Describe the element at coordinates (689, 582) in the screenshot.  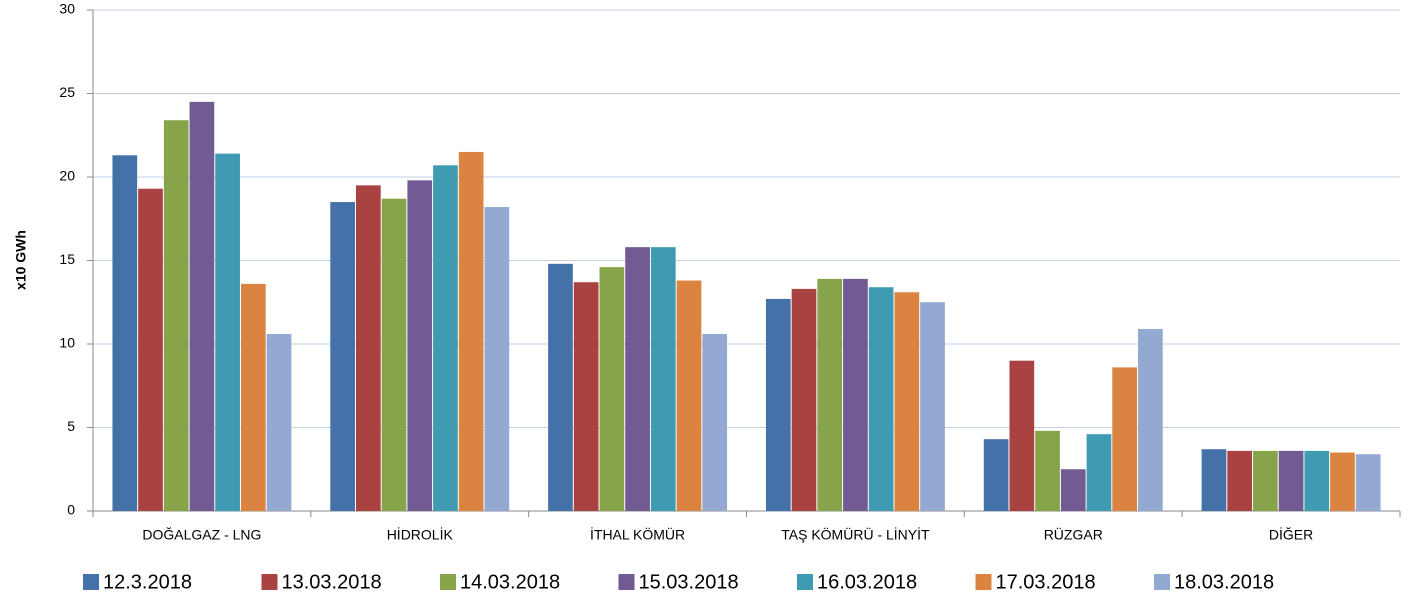
I see `legend-label: 15.03.2018` at that location.